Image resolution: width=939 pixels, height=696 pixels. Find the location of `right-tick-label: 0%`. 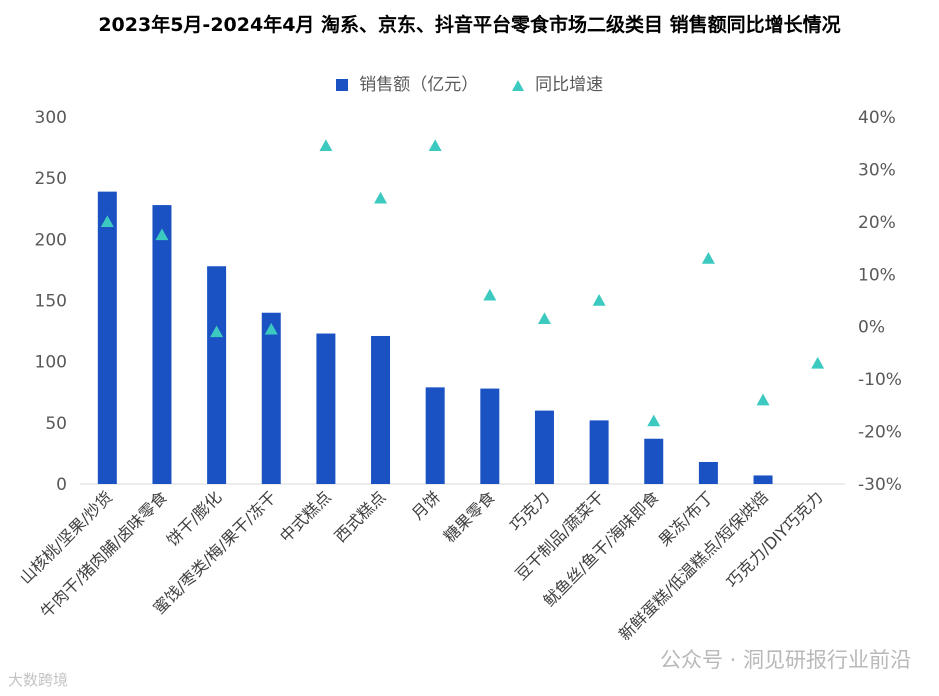

right-tick-label: 0% is located at coordinates (871, 328).